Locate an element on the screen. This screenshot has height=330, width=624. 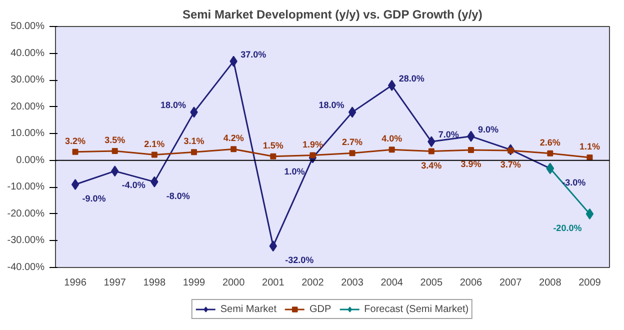
data-label: -3.0% is located at coordinates (574, 182).